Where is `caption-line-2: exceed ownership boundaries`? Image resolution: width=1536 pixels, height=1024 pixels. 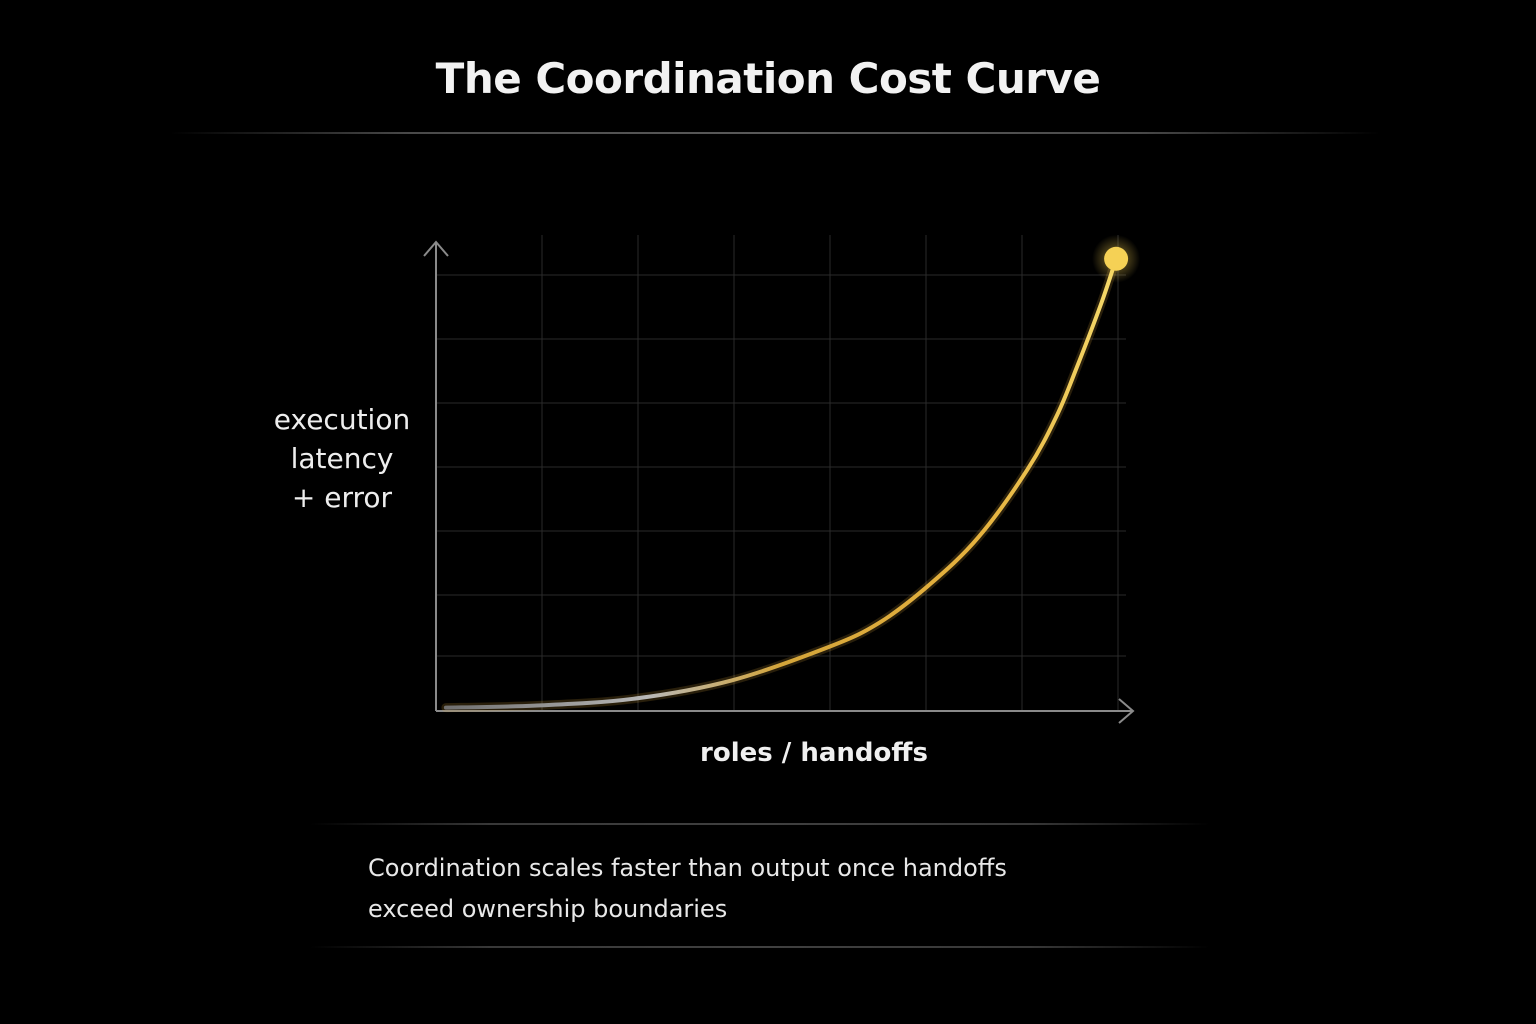
caption-line-2: exceed ownership boundaries is located at coordinates (548, 909).